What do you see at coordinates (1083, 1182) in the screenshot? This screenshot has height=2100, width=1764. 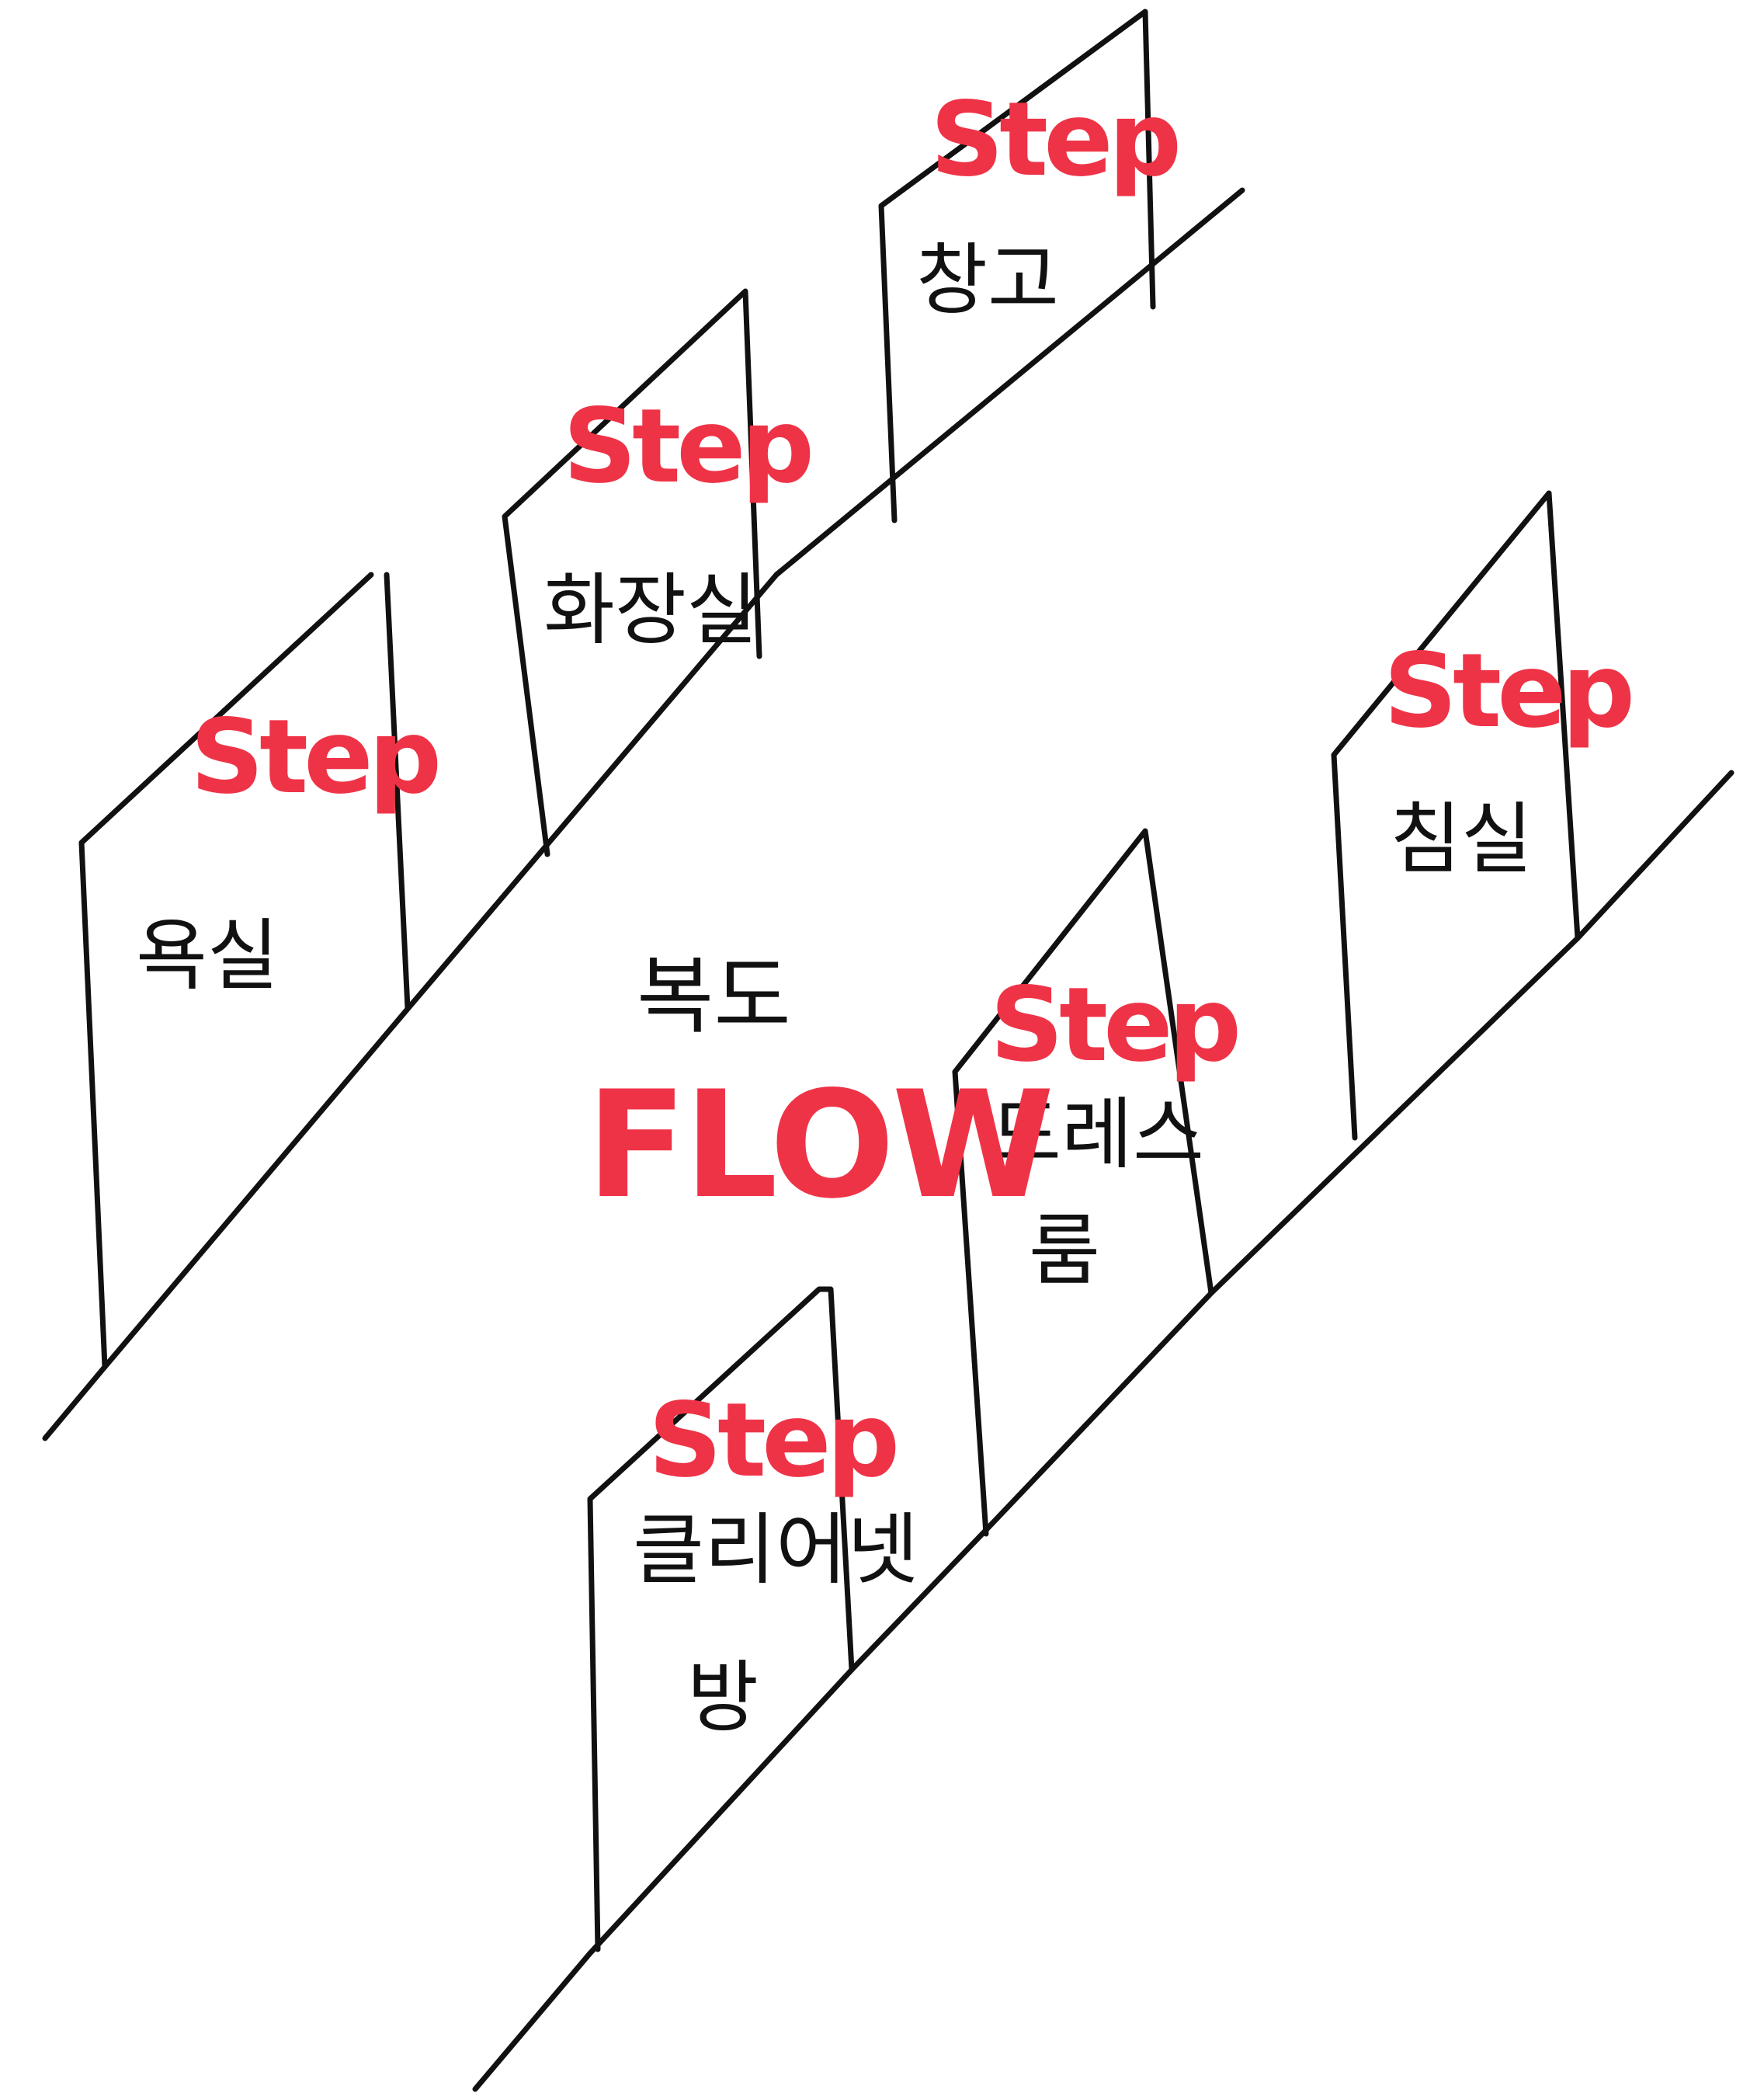 I see `room-dressroom-panel` at bounding box center [1083, 1182].